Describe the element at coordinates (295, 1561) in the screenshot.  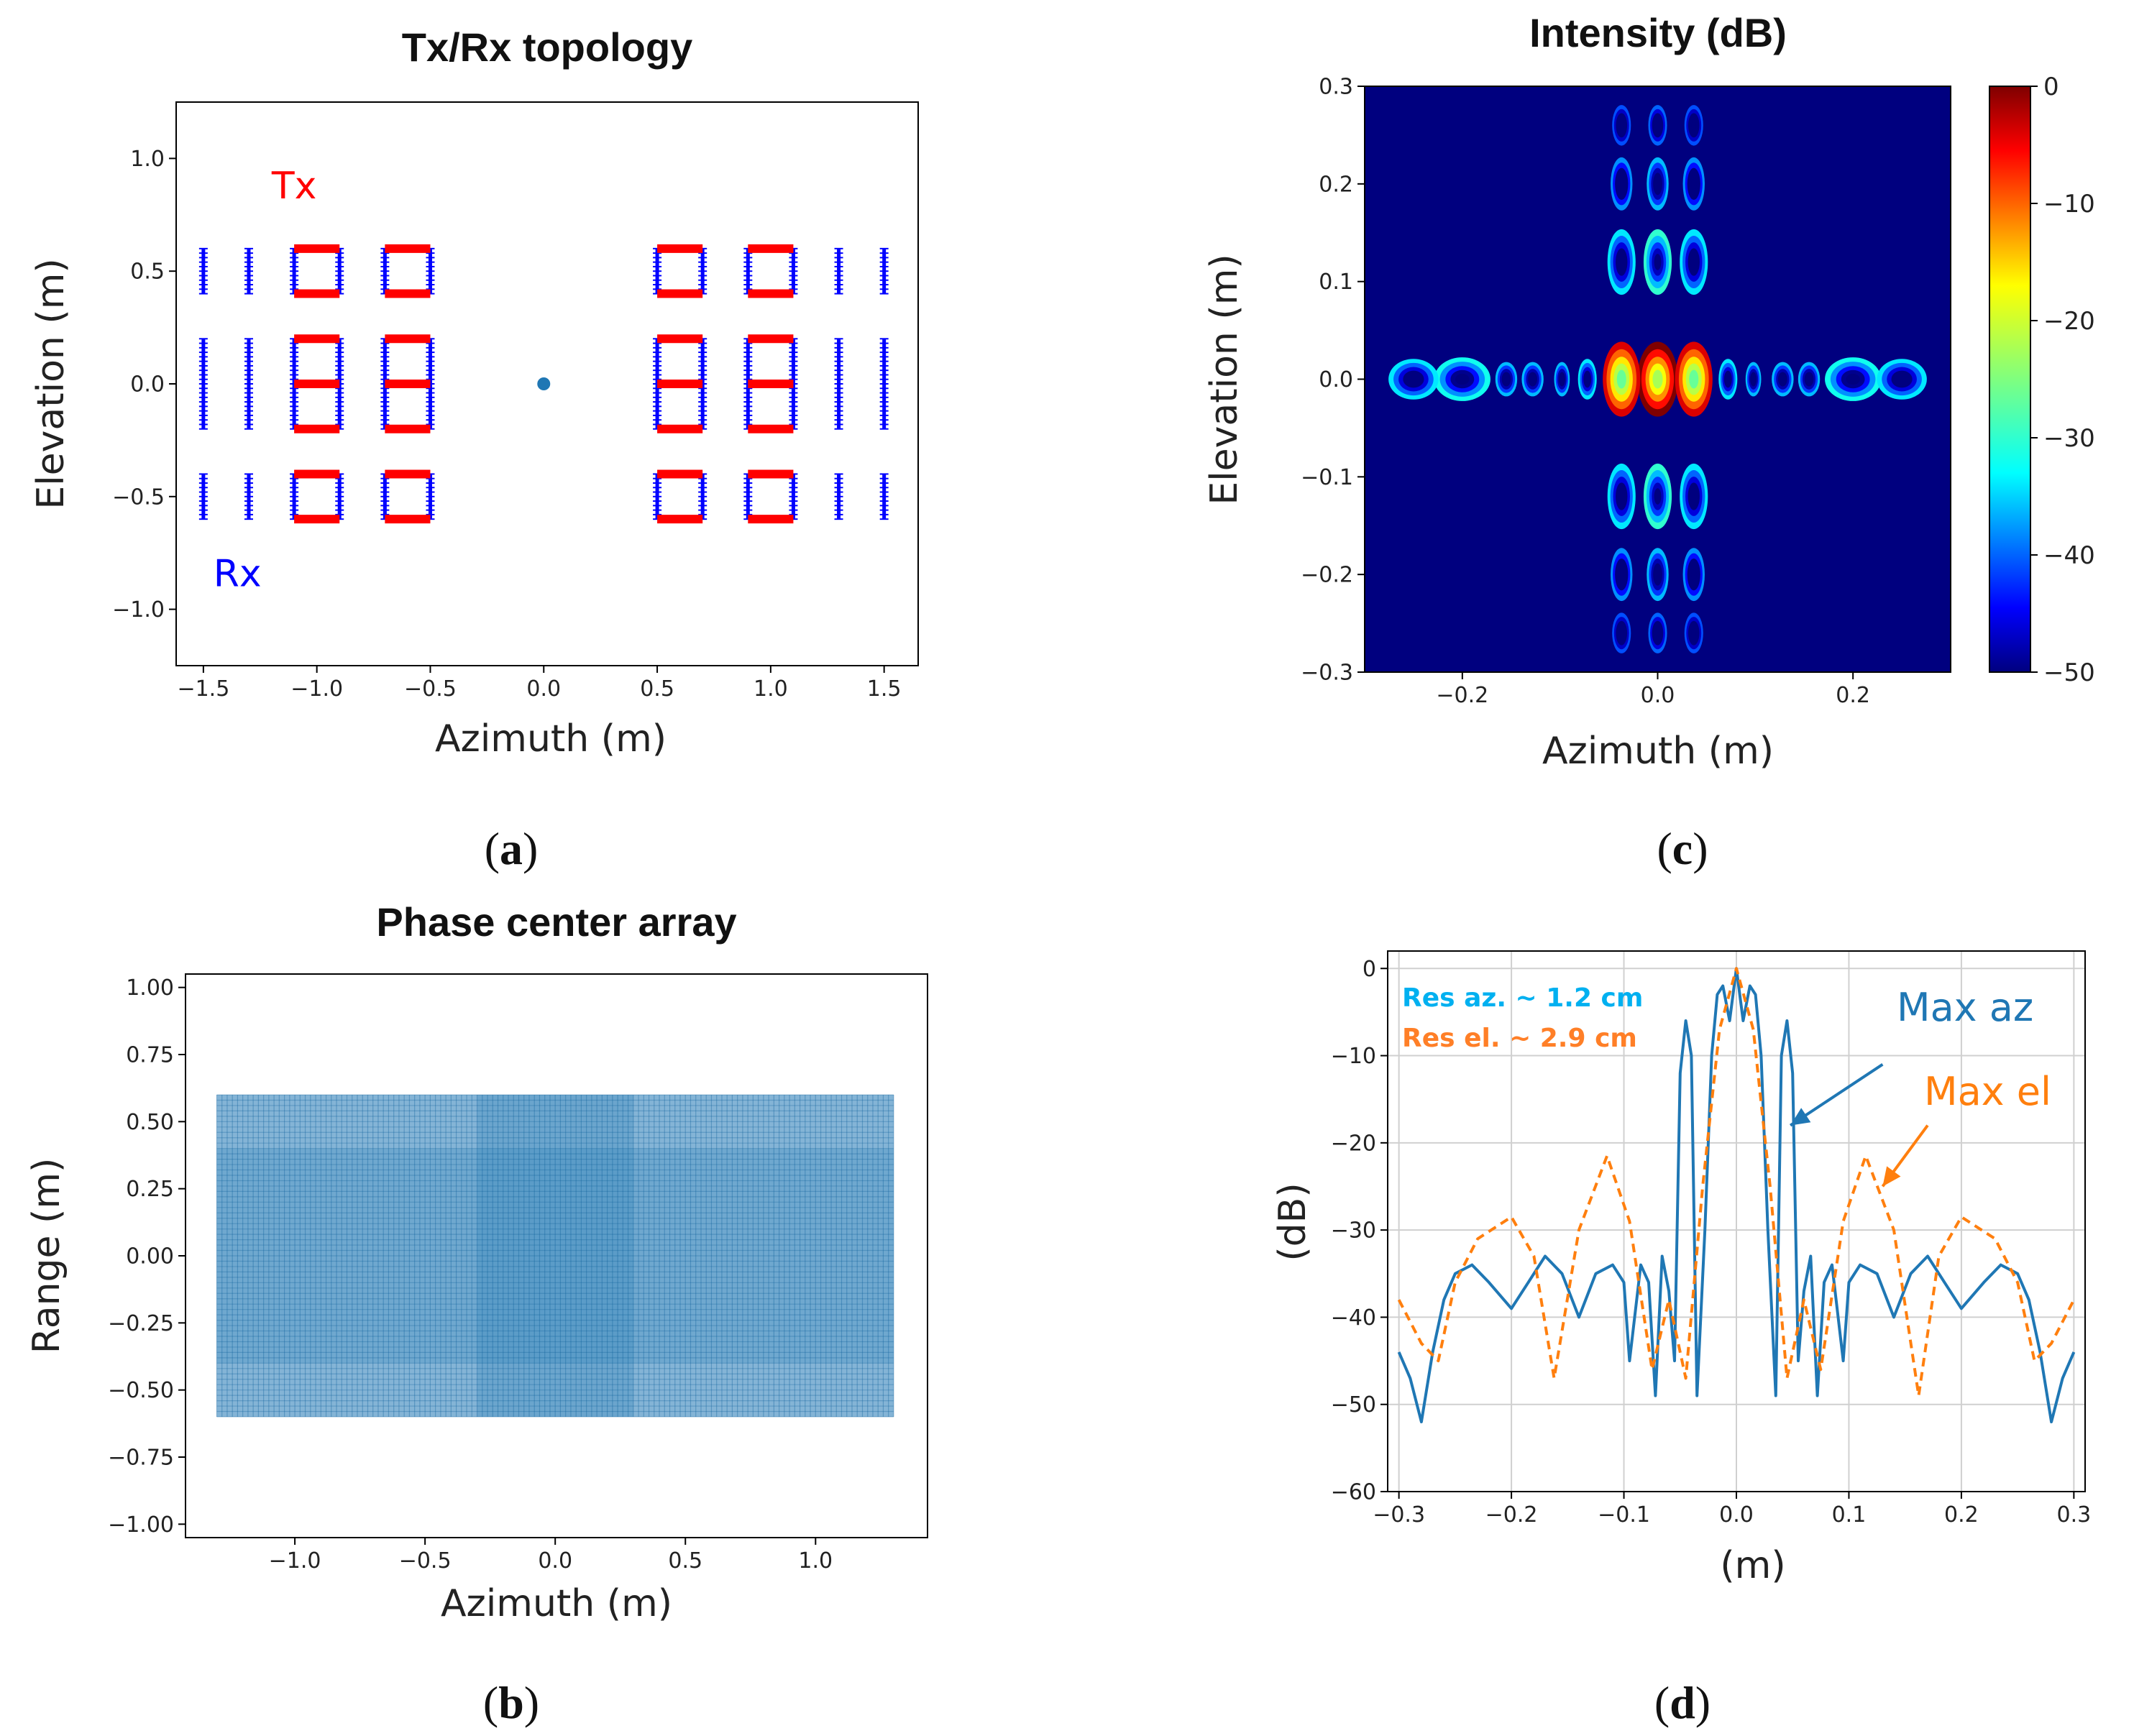
I see `panel-b-xtick-label: −1.0` at that location.